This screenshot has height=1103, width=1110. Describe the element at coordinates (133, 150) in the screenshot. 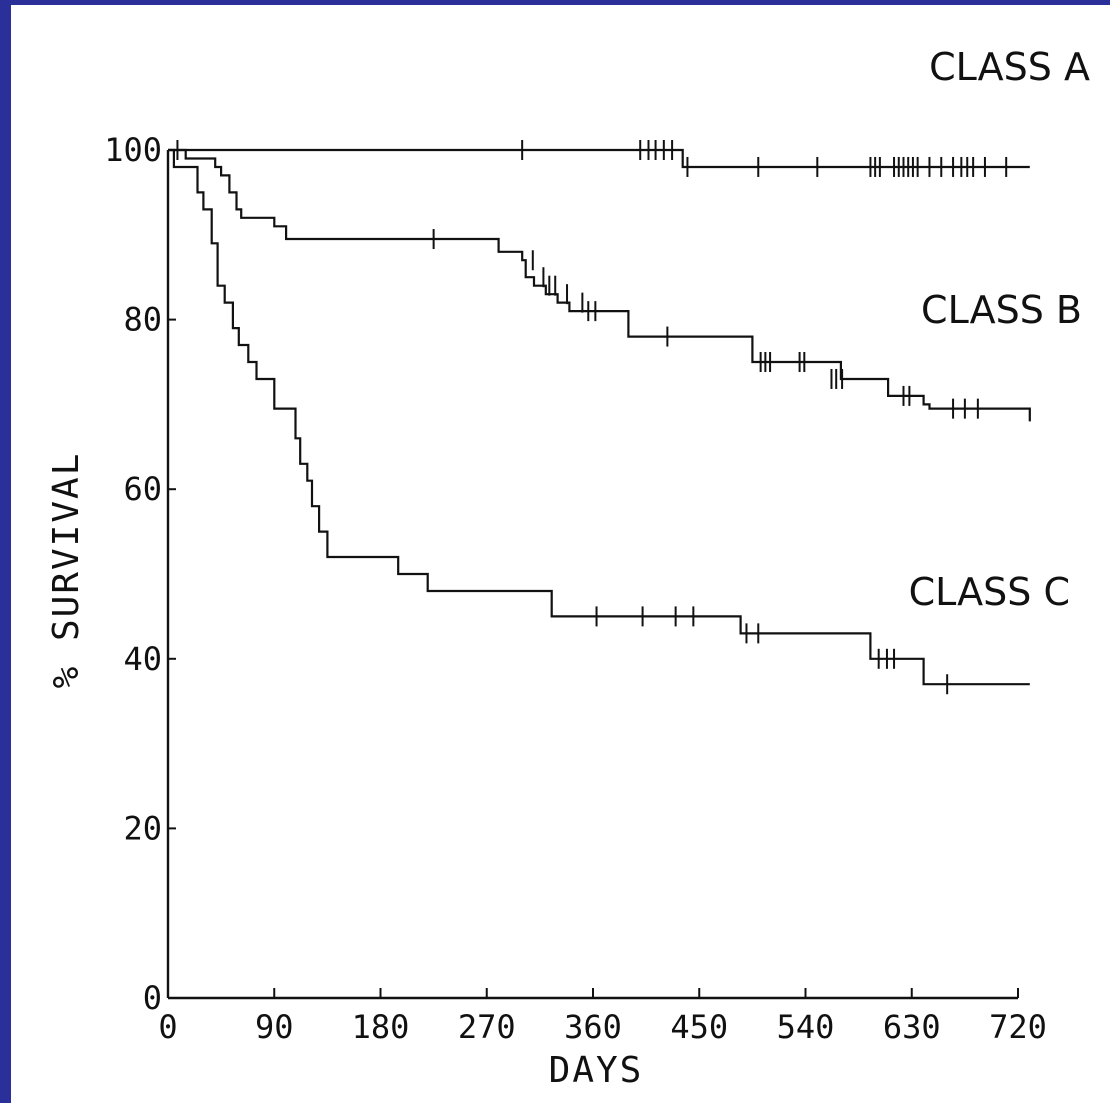

I see `y-tick-label: 100` at that location.